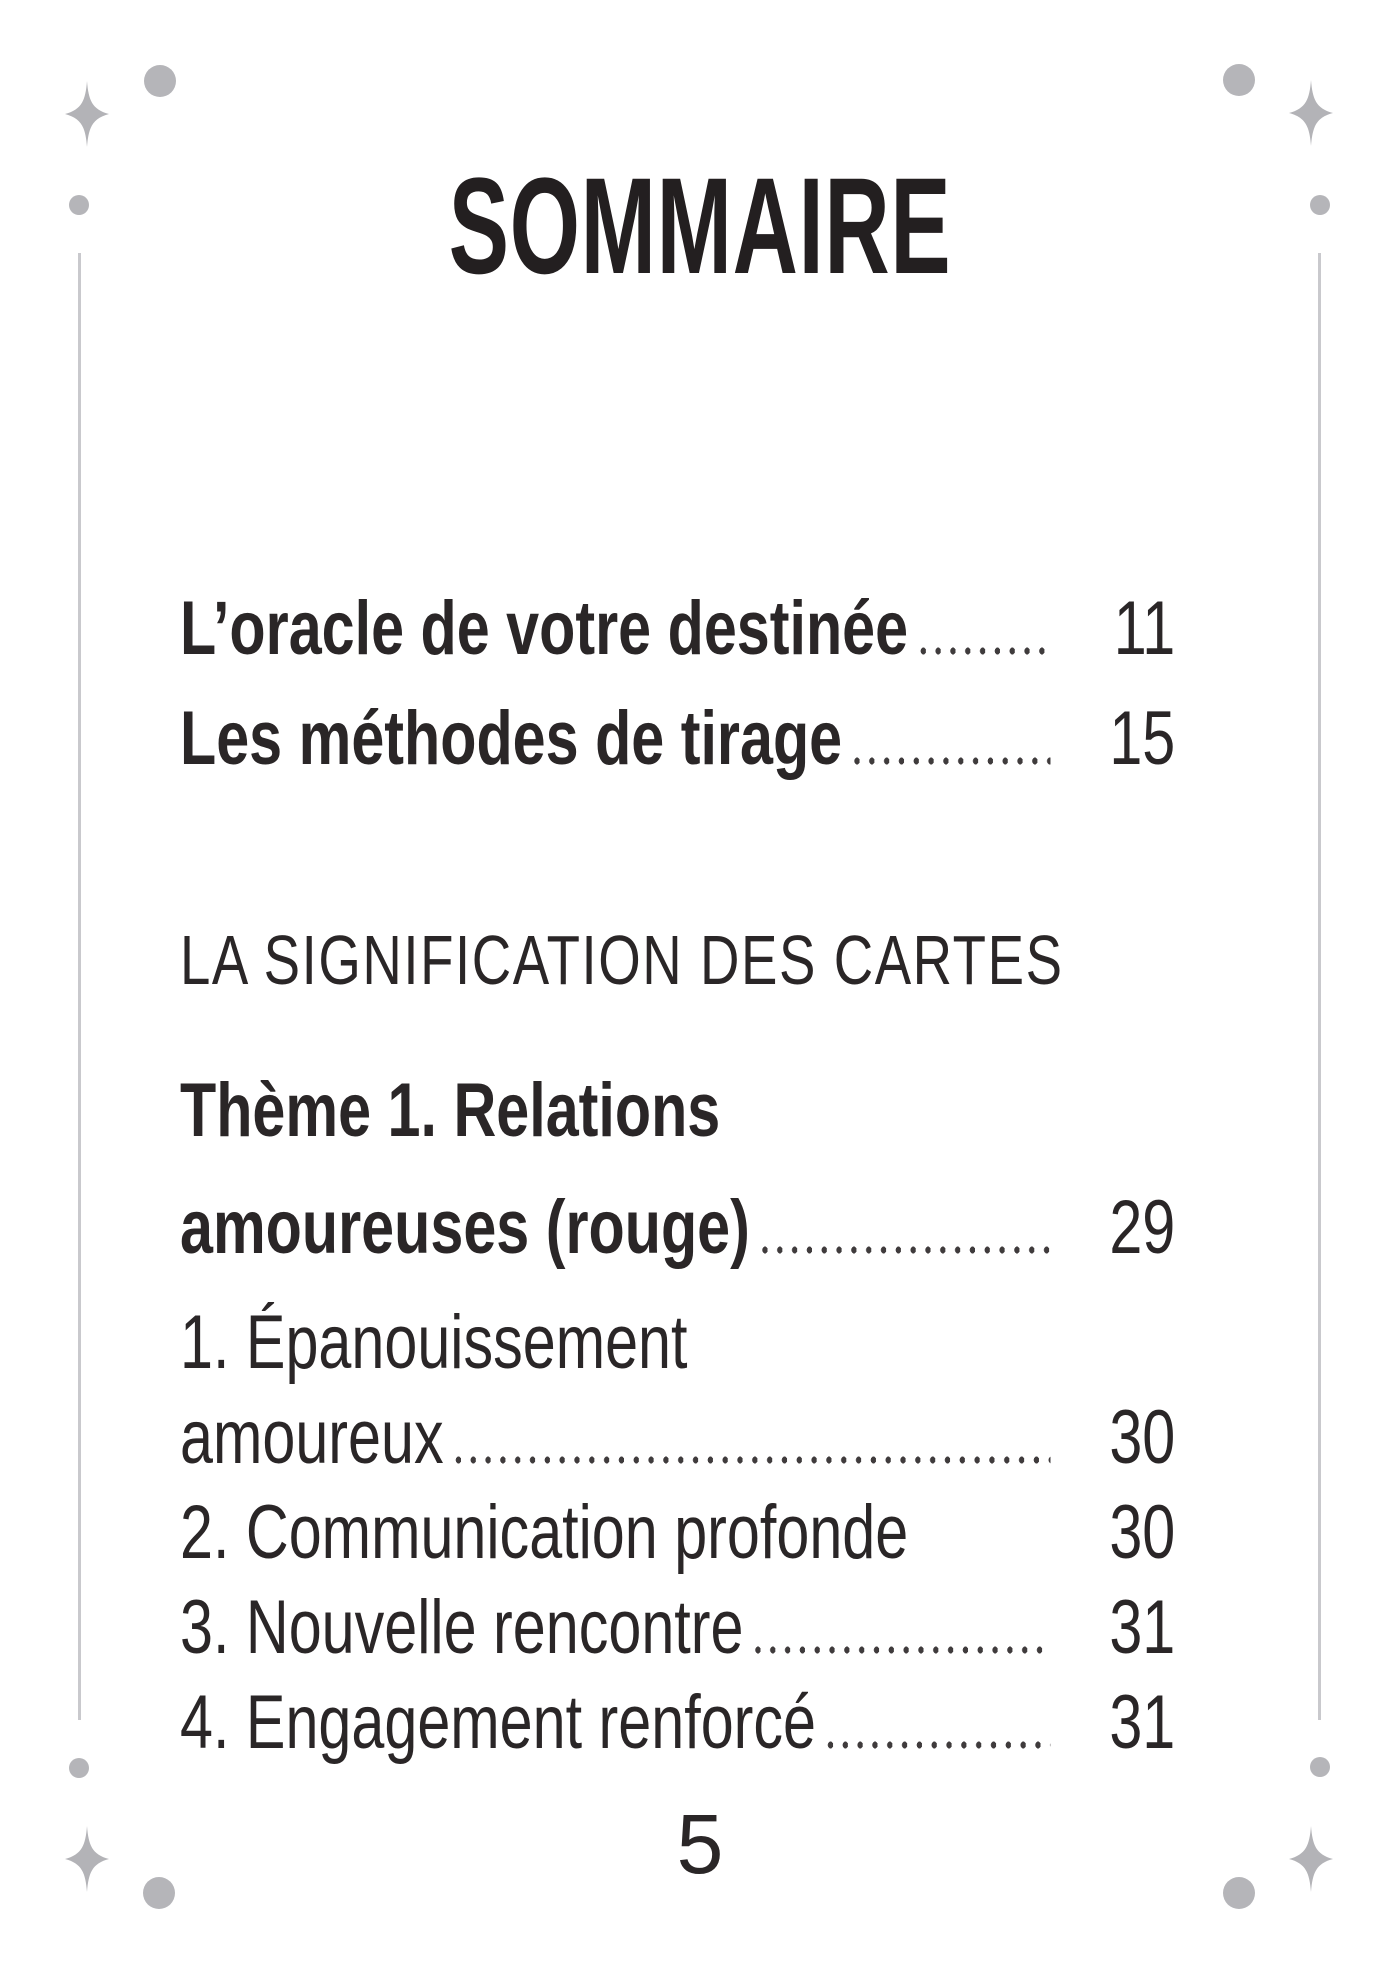  I want to click on toc-entry: amoureux 30, so click(677, 1440).